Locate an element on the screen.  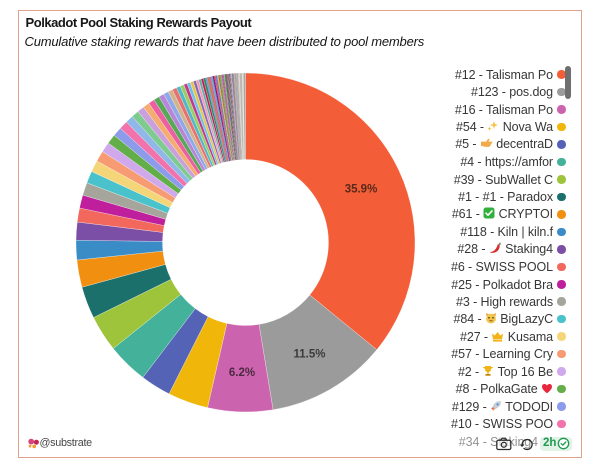
svg-text: 6.2% is located at coordinates (242, 373).